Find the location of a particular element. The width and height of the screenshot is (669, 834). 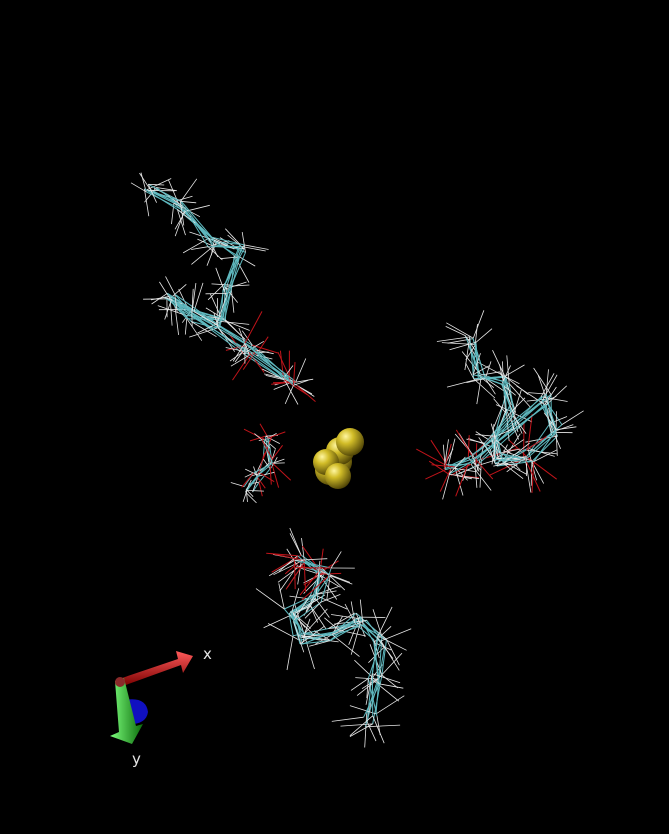

ligand-spheres is located at coordinates (338, 458).